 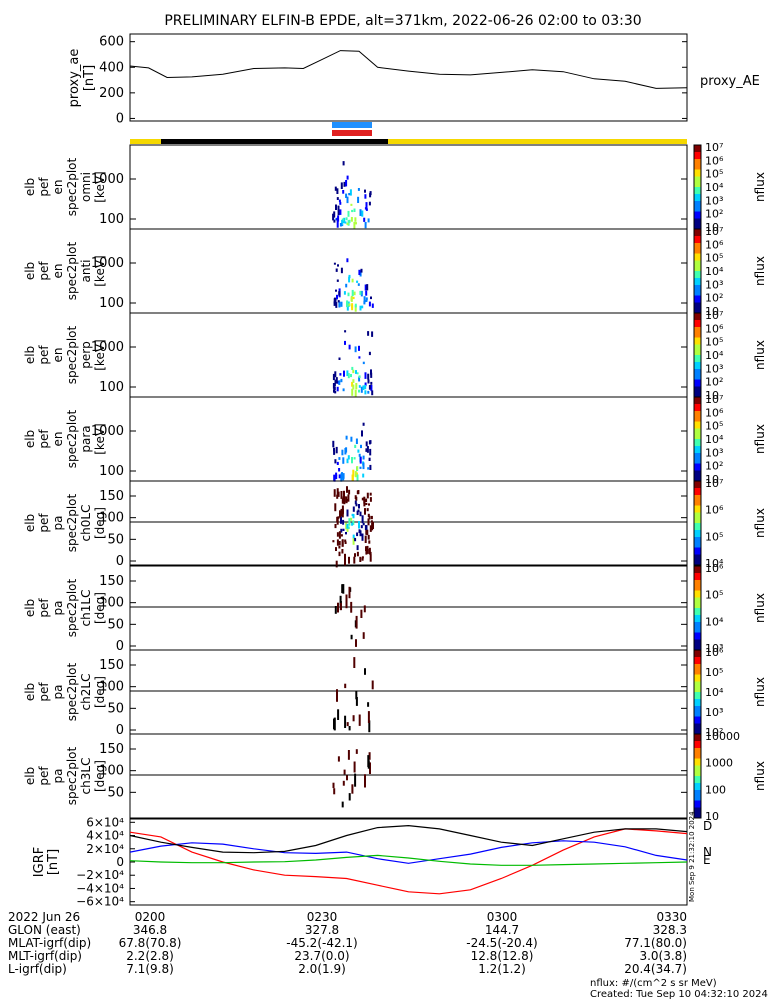 I want to click on colorbar-tick-label: 10³, so click(x=714, y=452).